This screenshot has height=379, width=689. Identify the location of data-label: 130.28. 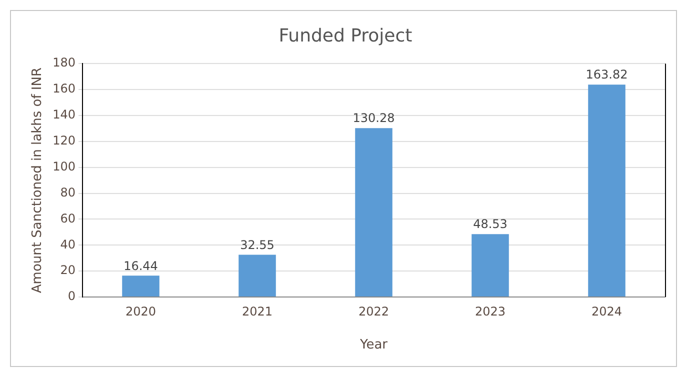
(373, 118).